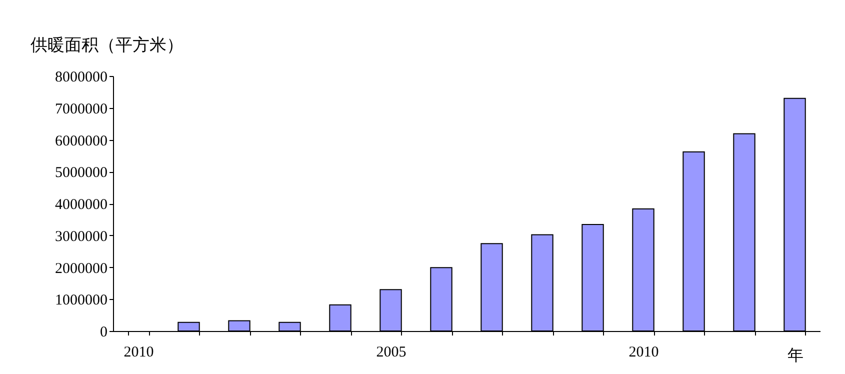 Image resolution: width=845 pixels, height=374 pixels. I want to click on y-tick-label: 0, so click(104, 332).